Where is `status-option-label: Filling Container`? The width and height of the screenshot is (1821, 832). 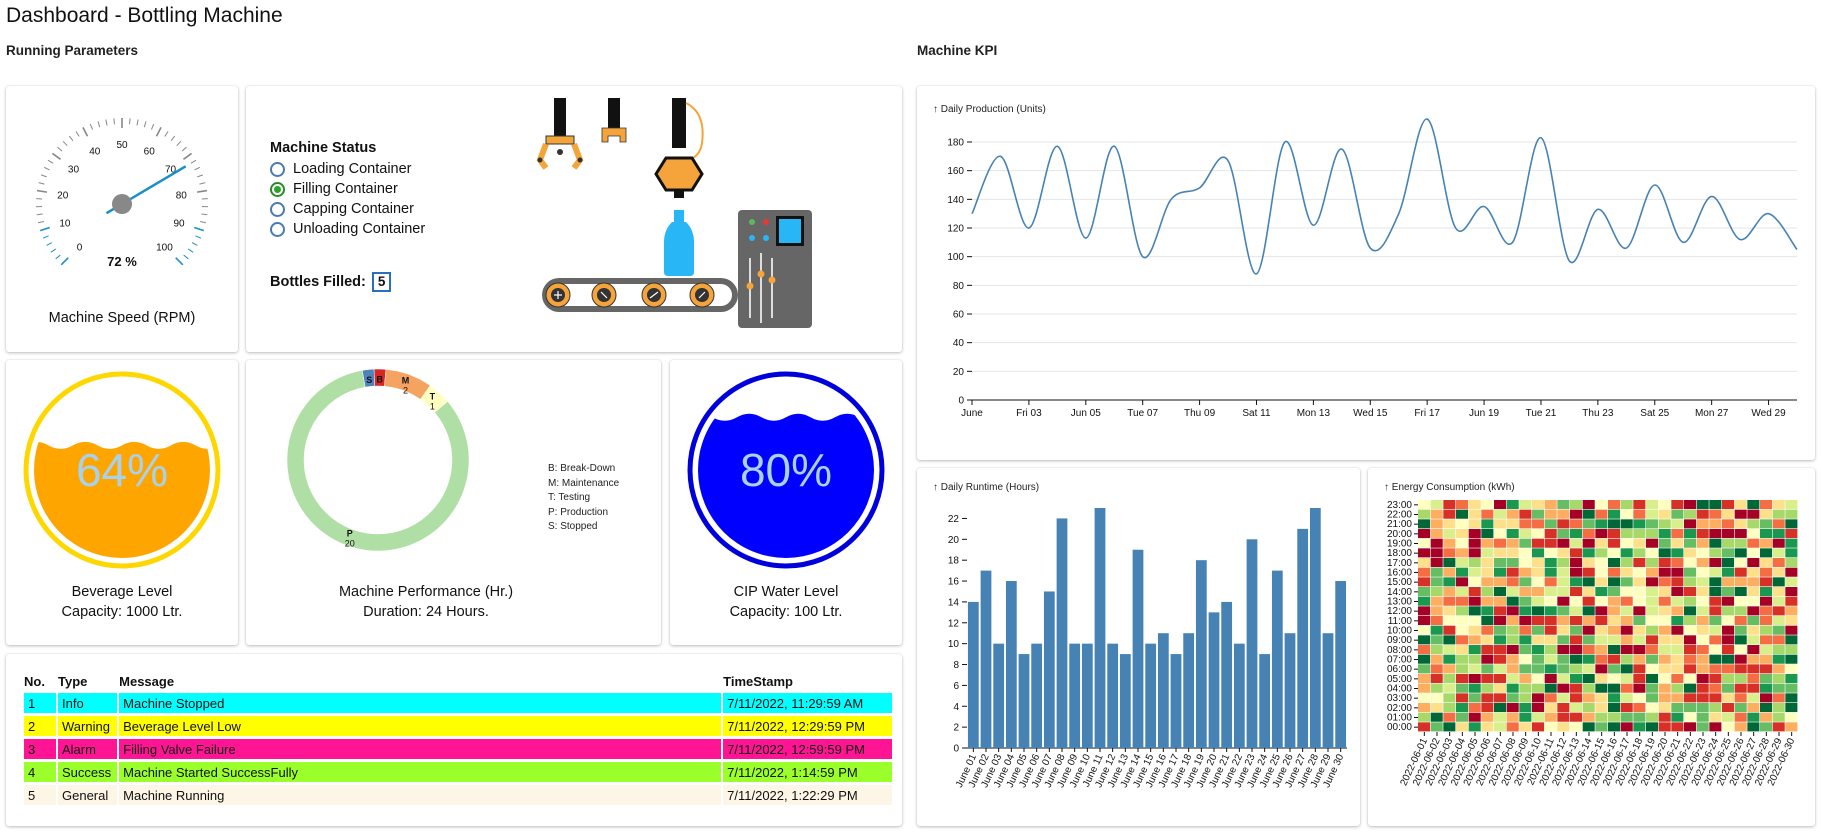 status-option-label: Filling Container is located at coordinates (345, 189).